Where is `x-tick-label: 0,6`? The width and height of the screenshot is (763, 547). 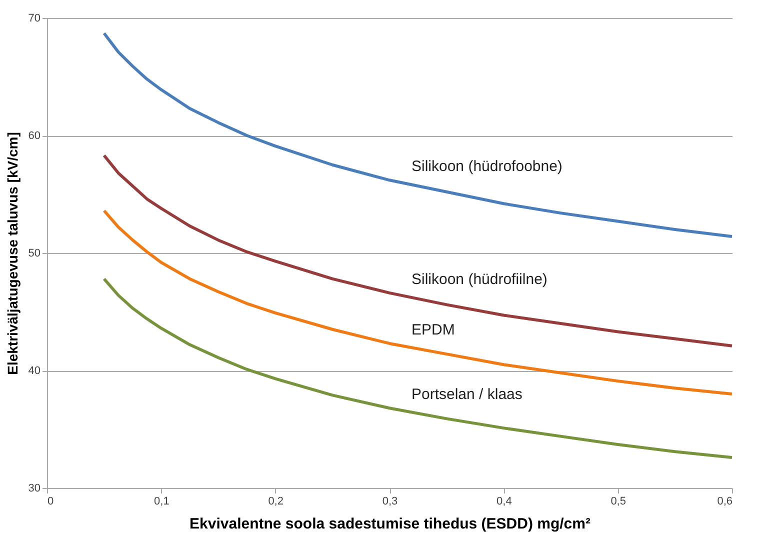
x-tick-label: 0,6 is located at coordinates (724, 502).